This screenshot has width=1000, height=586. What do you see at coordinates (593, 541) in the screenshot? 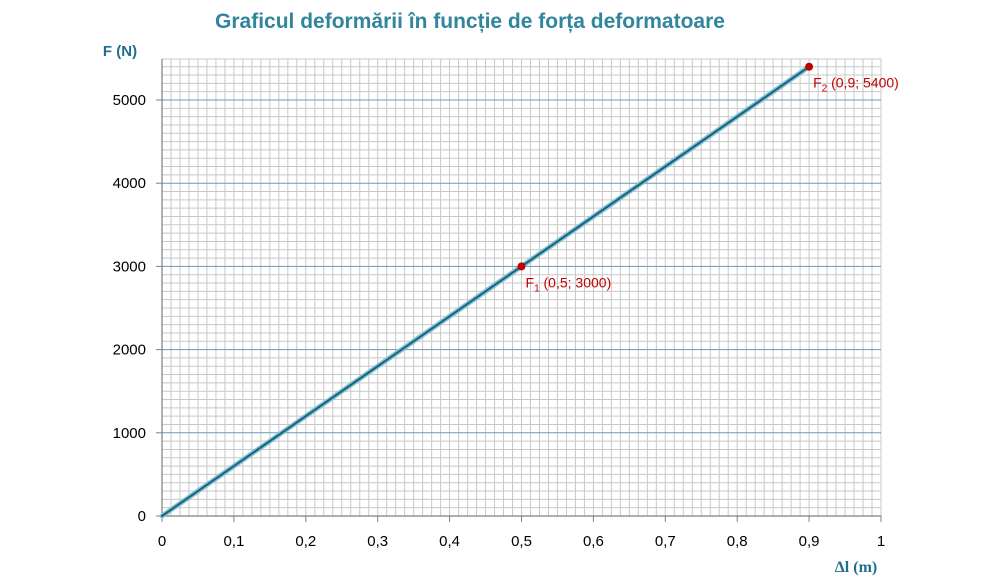
I see `x-tick-label: 0,6` at bounding box center [593, 541].